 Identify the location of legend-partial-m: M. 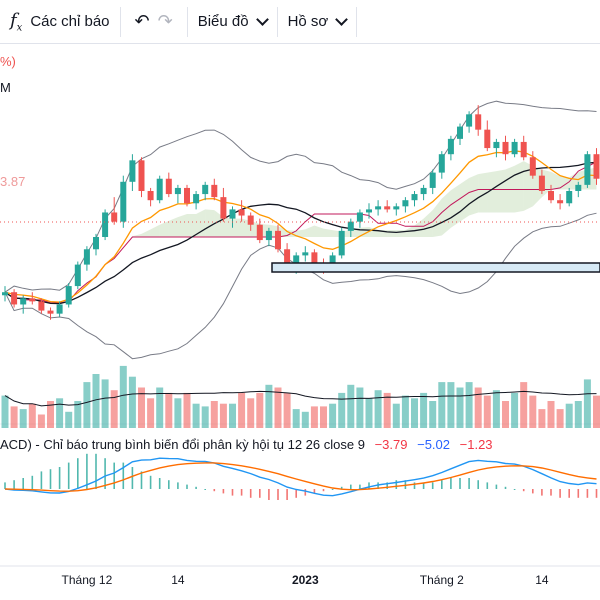
(5, 87).